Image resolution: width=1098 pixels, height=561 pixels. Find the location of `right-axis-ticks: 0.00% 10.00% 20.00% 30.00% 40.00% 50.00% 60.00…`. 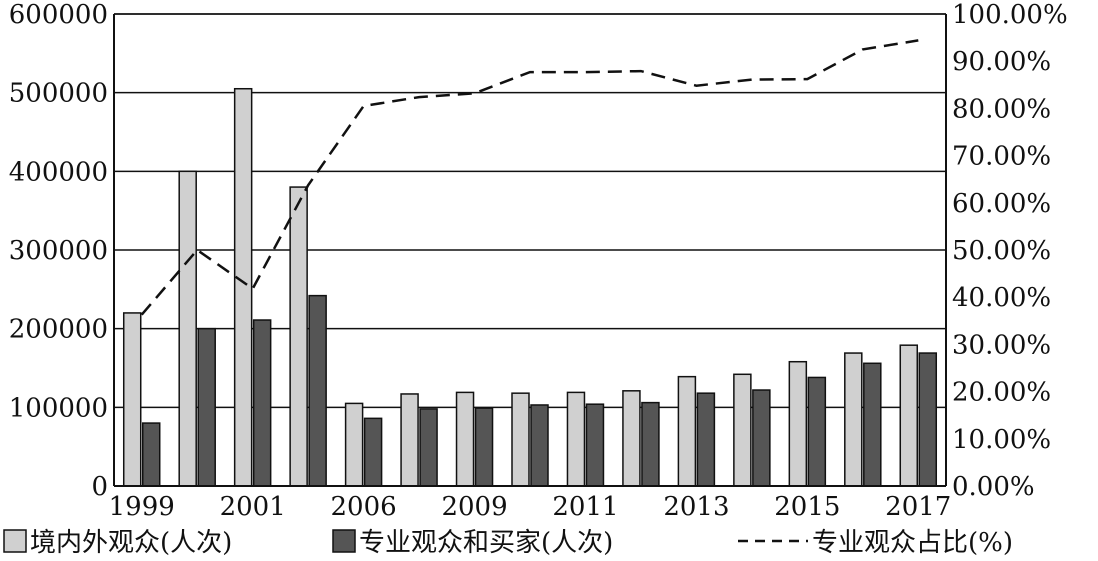

right-axis-ticks: 0.00% 10.00% 20.00% 30.00% 40.00% 50.00% 60.00… is located at coordinates (1010, 251).